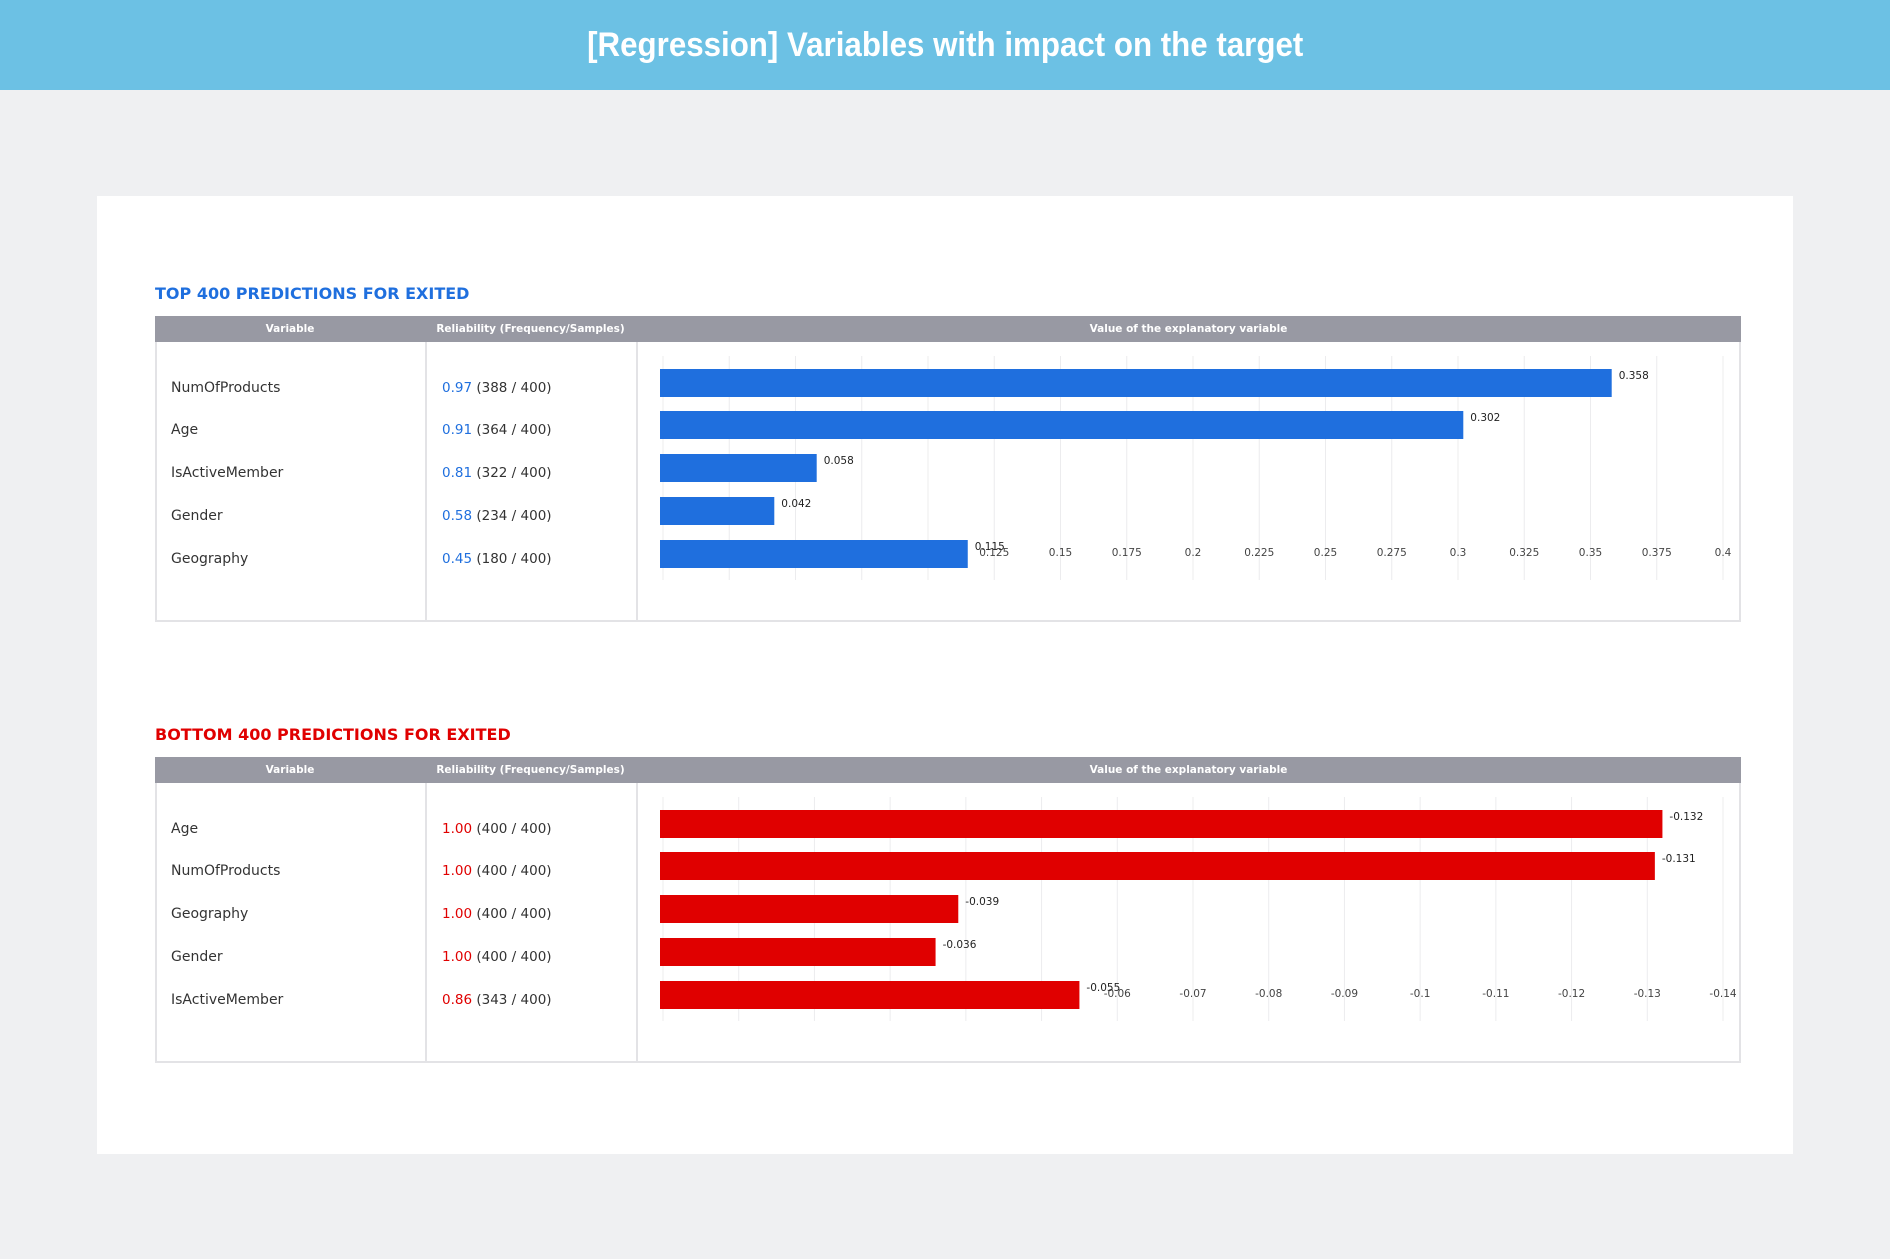 The image size is (1890, 1259). I want to click on x-tick-label: 0.35, so click(1590, 553).